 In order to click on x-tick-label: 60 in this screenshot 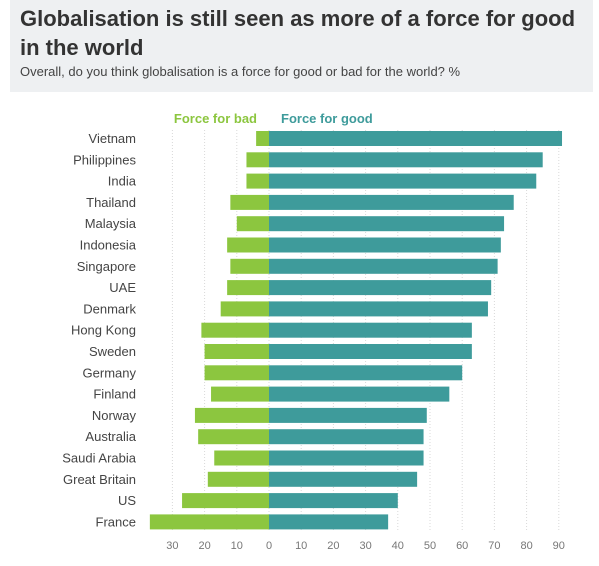, I will do `click(462, 546)`.